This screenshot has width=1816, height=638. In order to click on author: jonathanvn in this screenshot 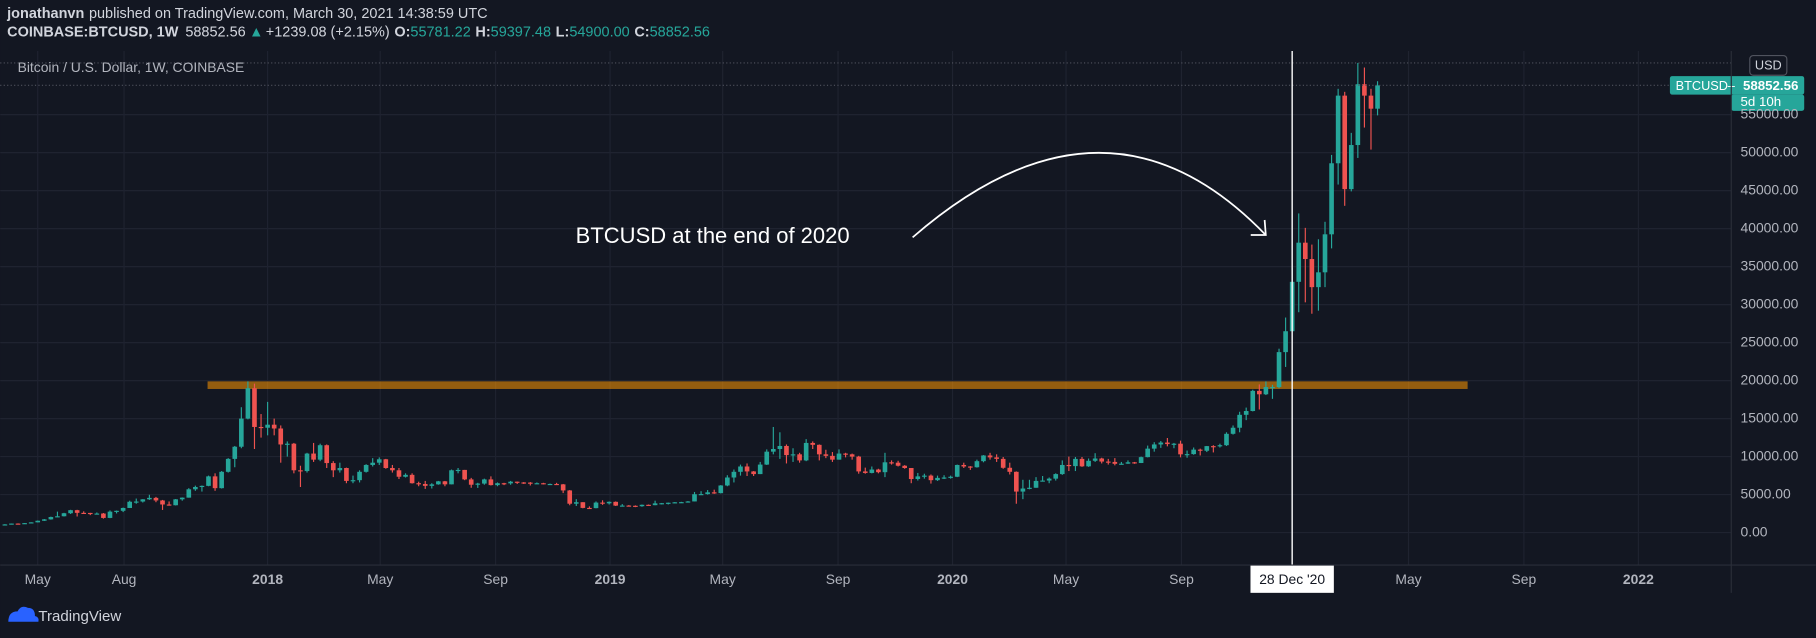, I will do `click(45, 14)`.